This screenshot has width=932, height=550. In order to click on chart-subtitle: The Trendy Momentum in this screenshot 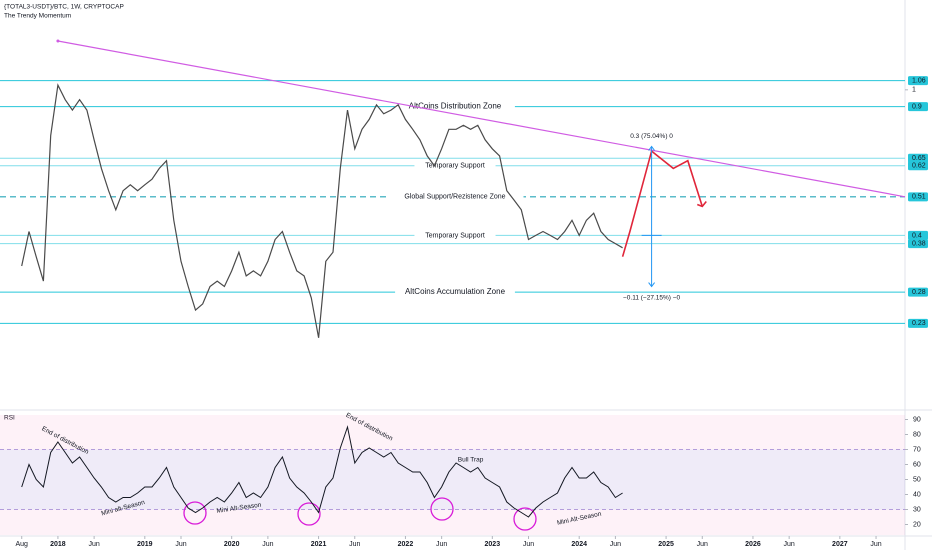, I will do `click(37, 16)`.